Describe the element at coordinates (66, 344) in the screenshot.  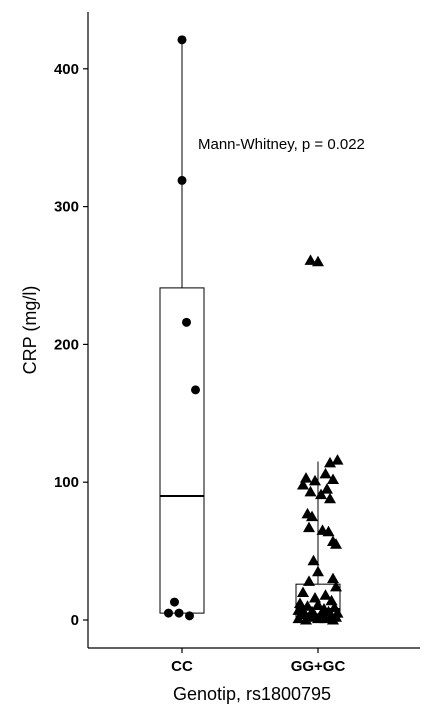
I see `y-tick-label: 200` at that location.